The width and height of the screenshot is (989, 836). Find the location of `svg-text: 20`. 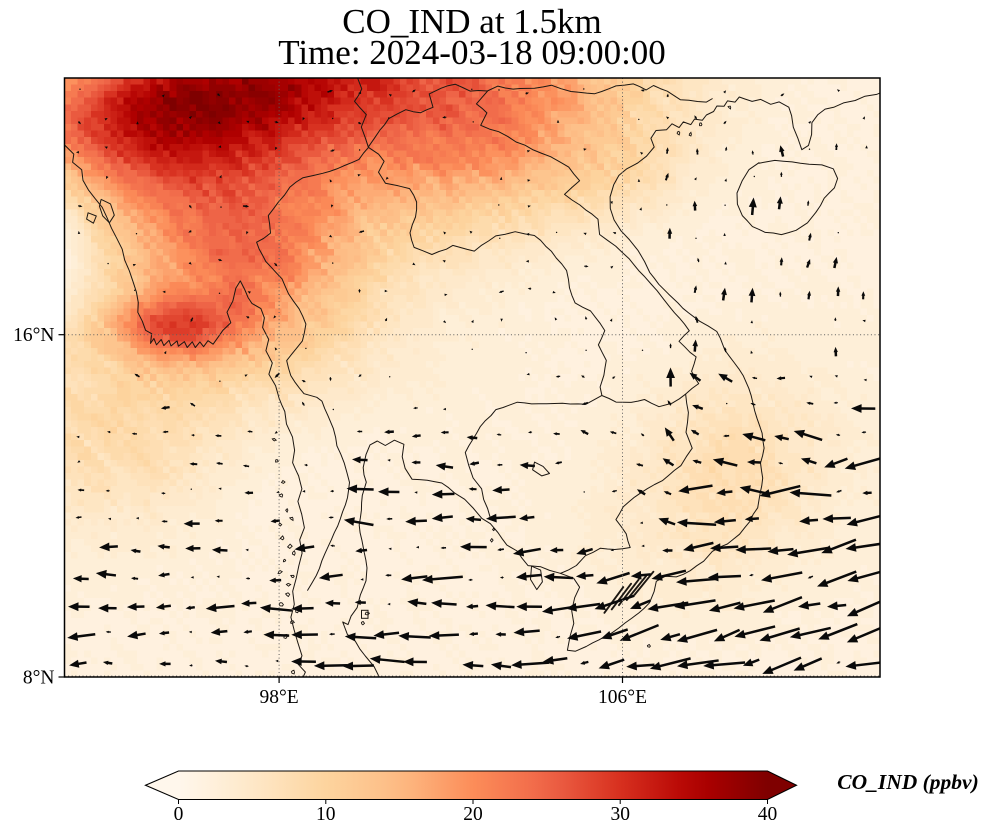

svg-text: 20 is located at coordinates (473, 814).